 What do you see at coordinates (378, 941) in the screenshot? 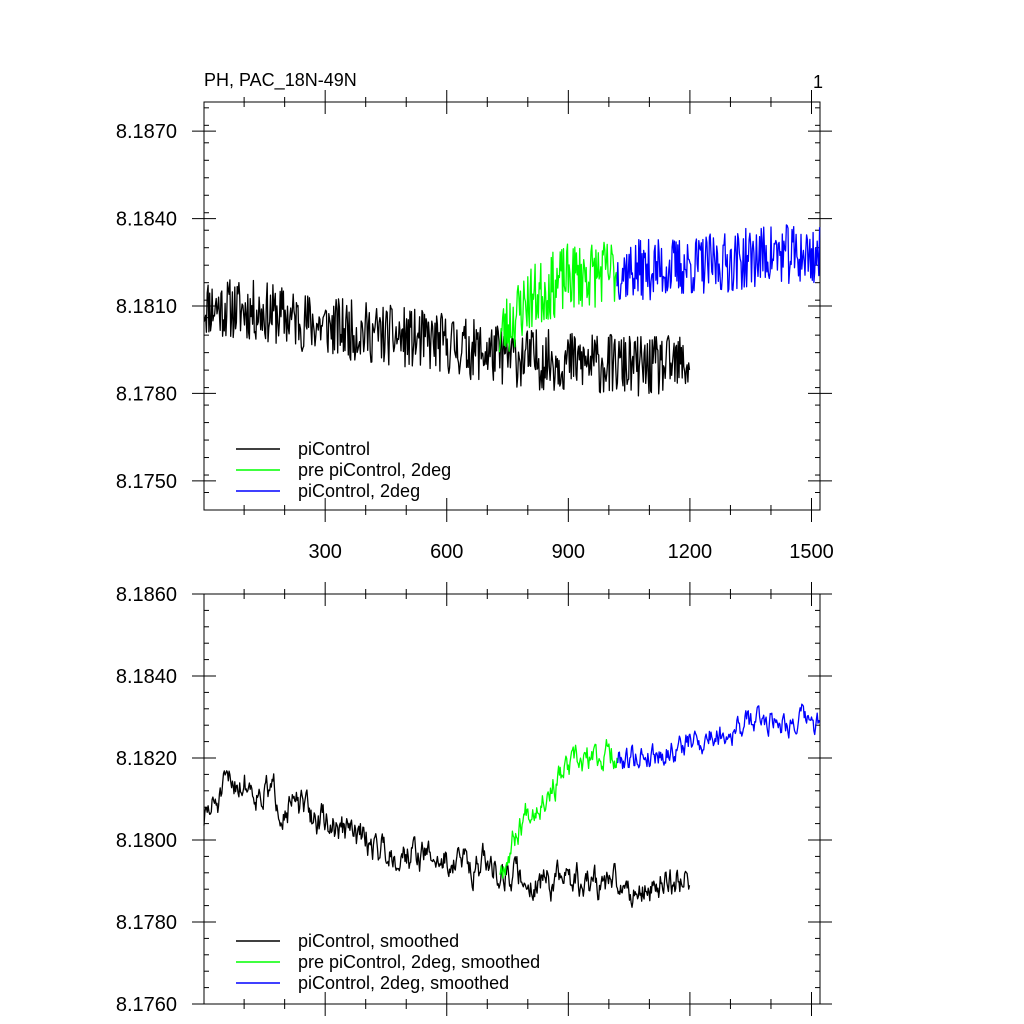
I see `legend-label: piControl, smoothed` at bounding box center [378, 941].